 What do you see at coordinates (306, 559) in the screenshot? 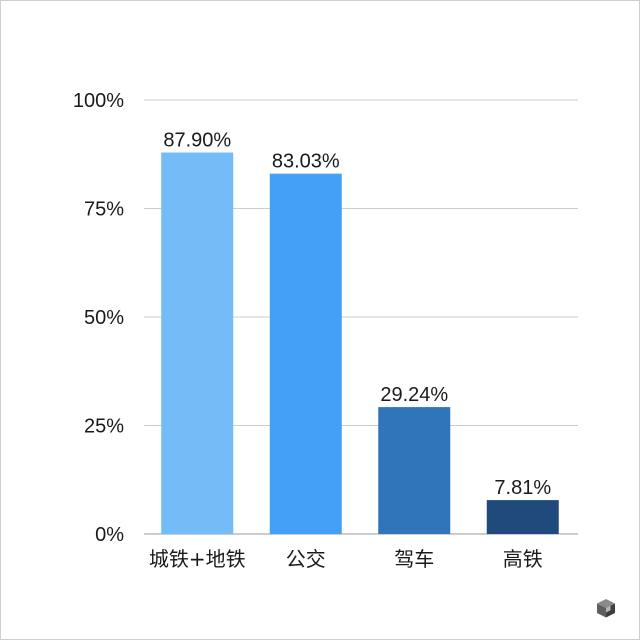
I see `x-category-label-1: 公交` at bounding box center [306, 559].